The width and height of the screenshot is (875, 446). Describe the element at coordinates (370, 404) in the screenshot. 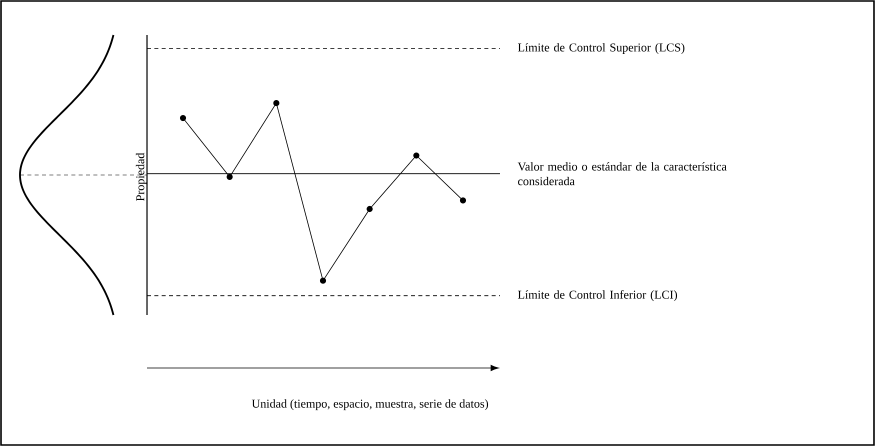

I see `text: Unidad (tiempo, espacio, muestra, serie de datos)` at that location.